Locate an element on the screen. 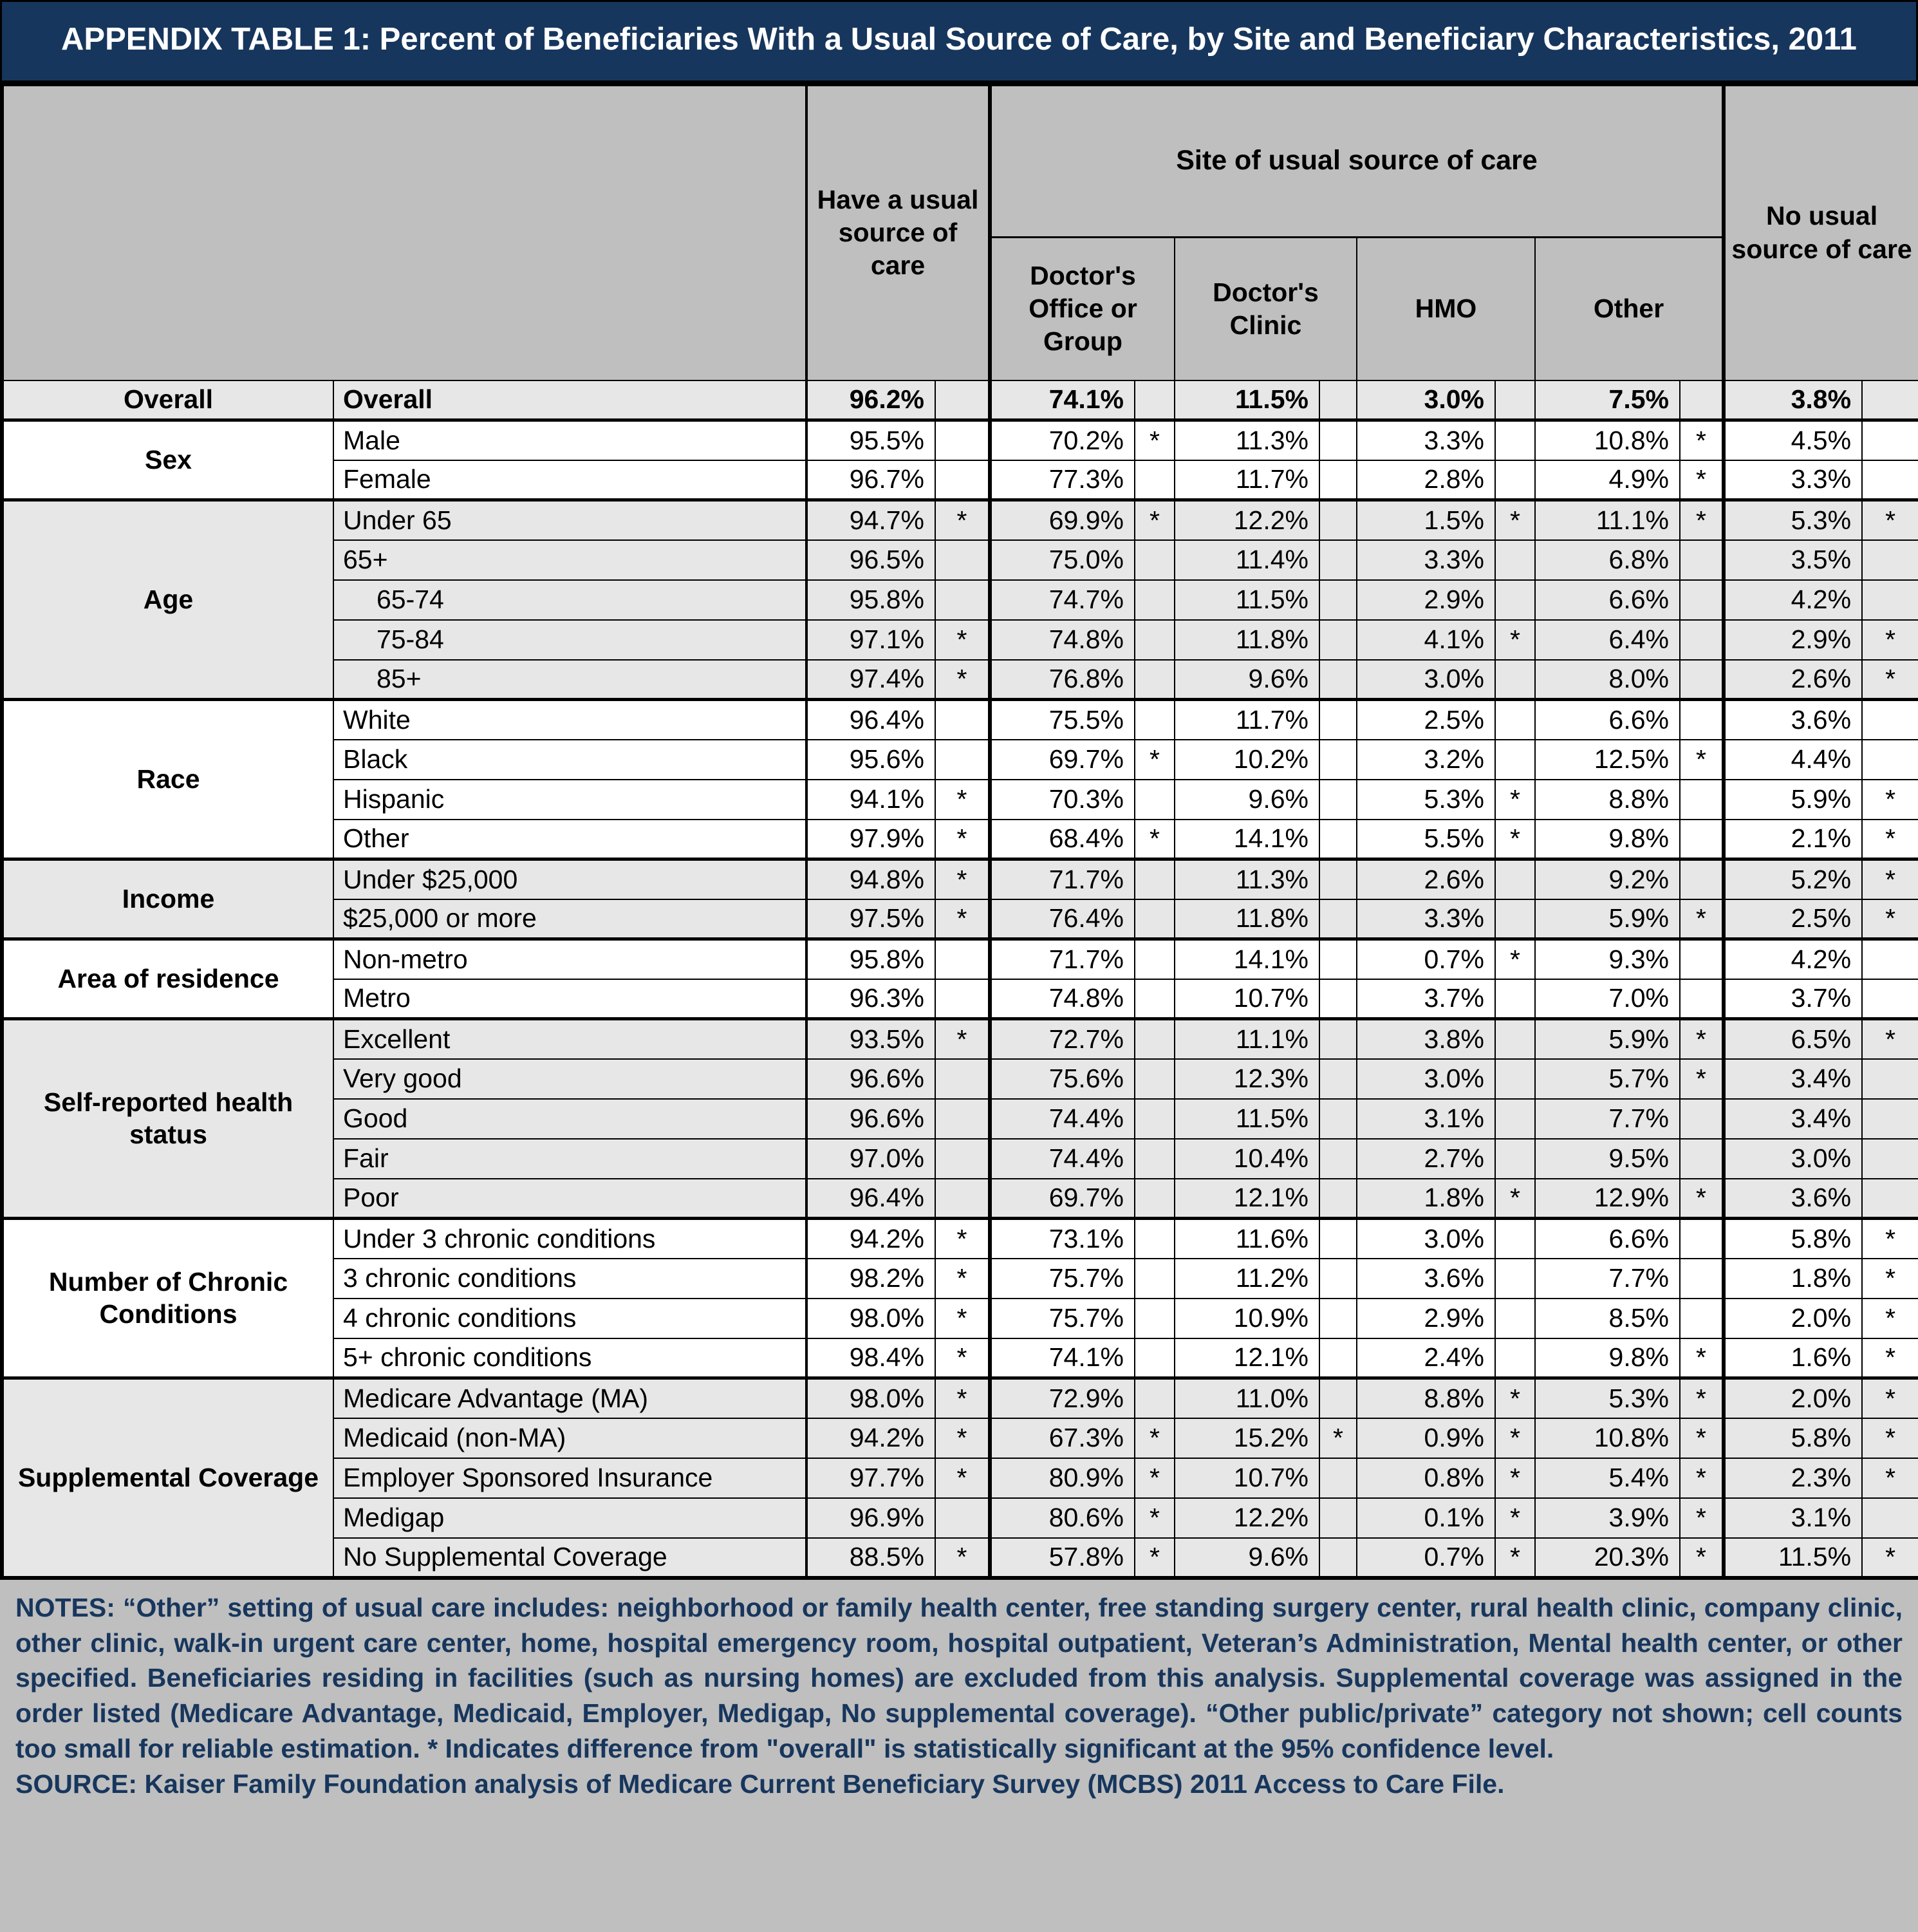  table-row: Medigap 96.9% 80.6% * 12.2% 0.1% * 3.9% * 3.1% is located at coordinates (960, 1518).